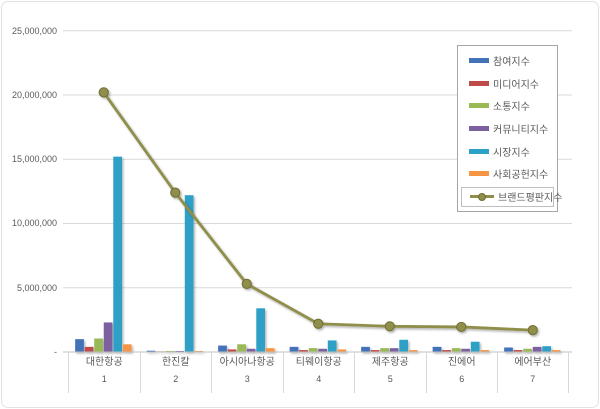 The height and width of the screenshot is (409, 600). Describe the element at coordinates (390, 379) in the screenshot. I see `category-number-label: 5` at that location.